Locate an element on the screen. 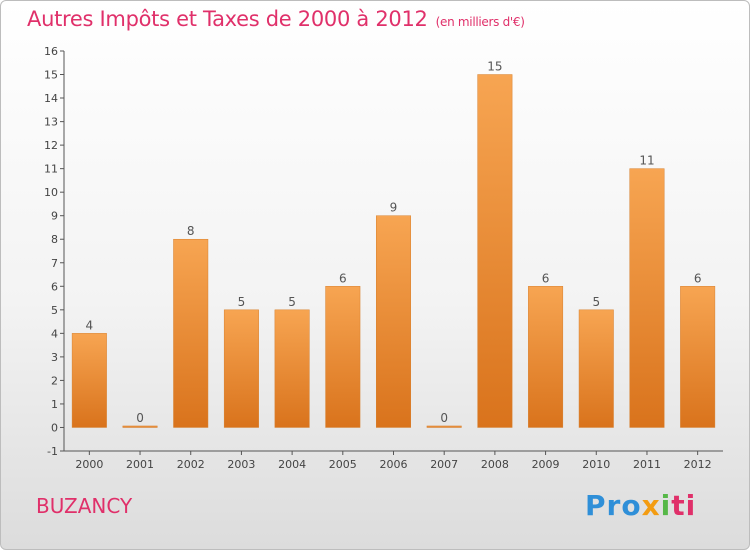 The width and height of the screenshot is (750, 550). chart-title-text: Autres Impôts et Taxes de 2000 à 2012 is located at coordinates (227, 19).